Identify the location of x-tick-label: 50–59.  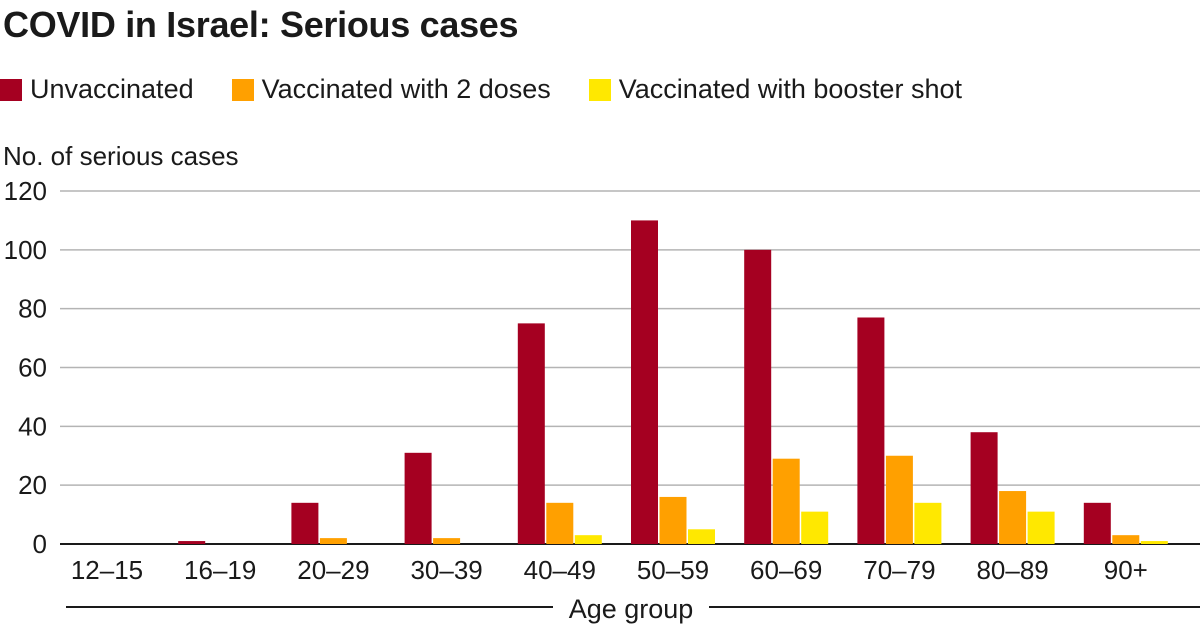
(673, 570).